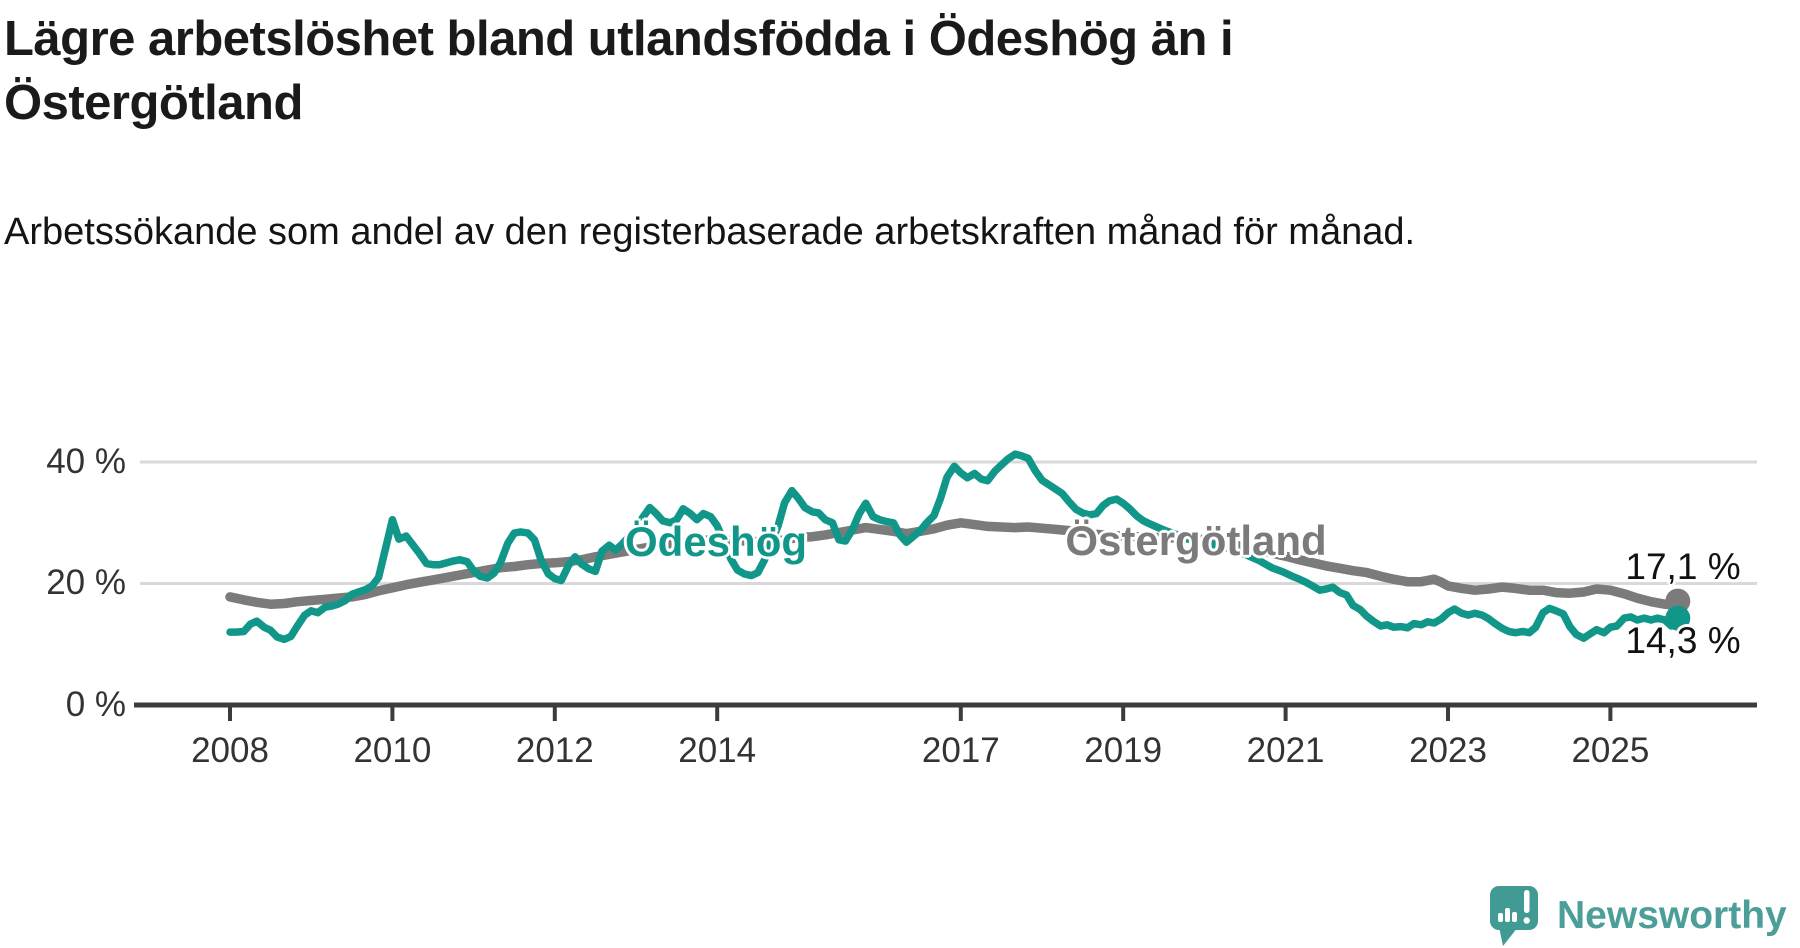 The image size is (1800, 948). What do you see at coordinates (960, 750) in the screenshot?
I see `x-axis-label-2017: 2017` at bounding box center [960, 750].